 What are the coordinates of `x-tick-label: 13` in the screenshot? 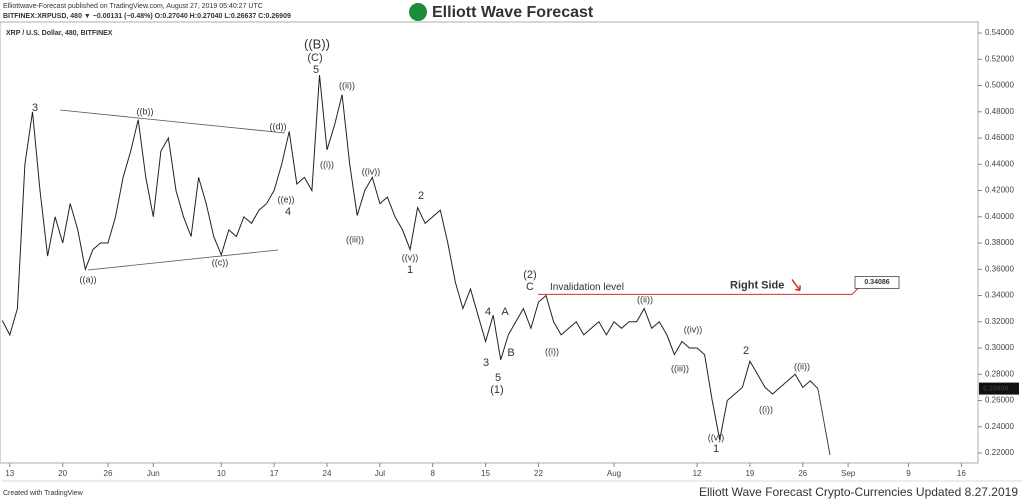 It's located at (9, 473).